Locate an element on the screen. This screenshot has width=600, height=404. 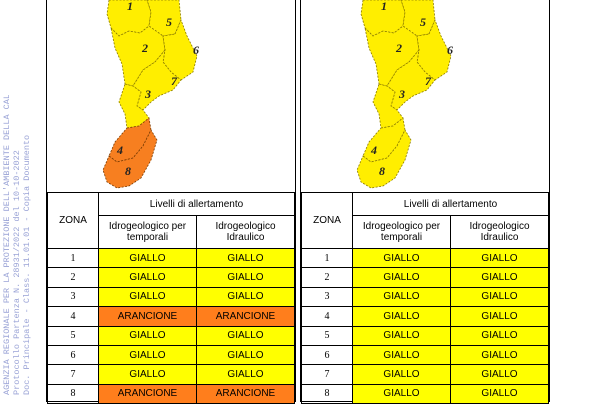
table-row: 8 ARANCIONE ARANCIONE is located at coordinates (171, 393).